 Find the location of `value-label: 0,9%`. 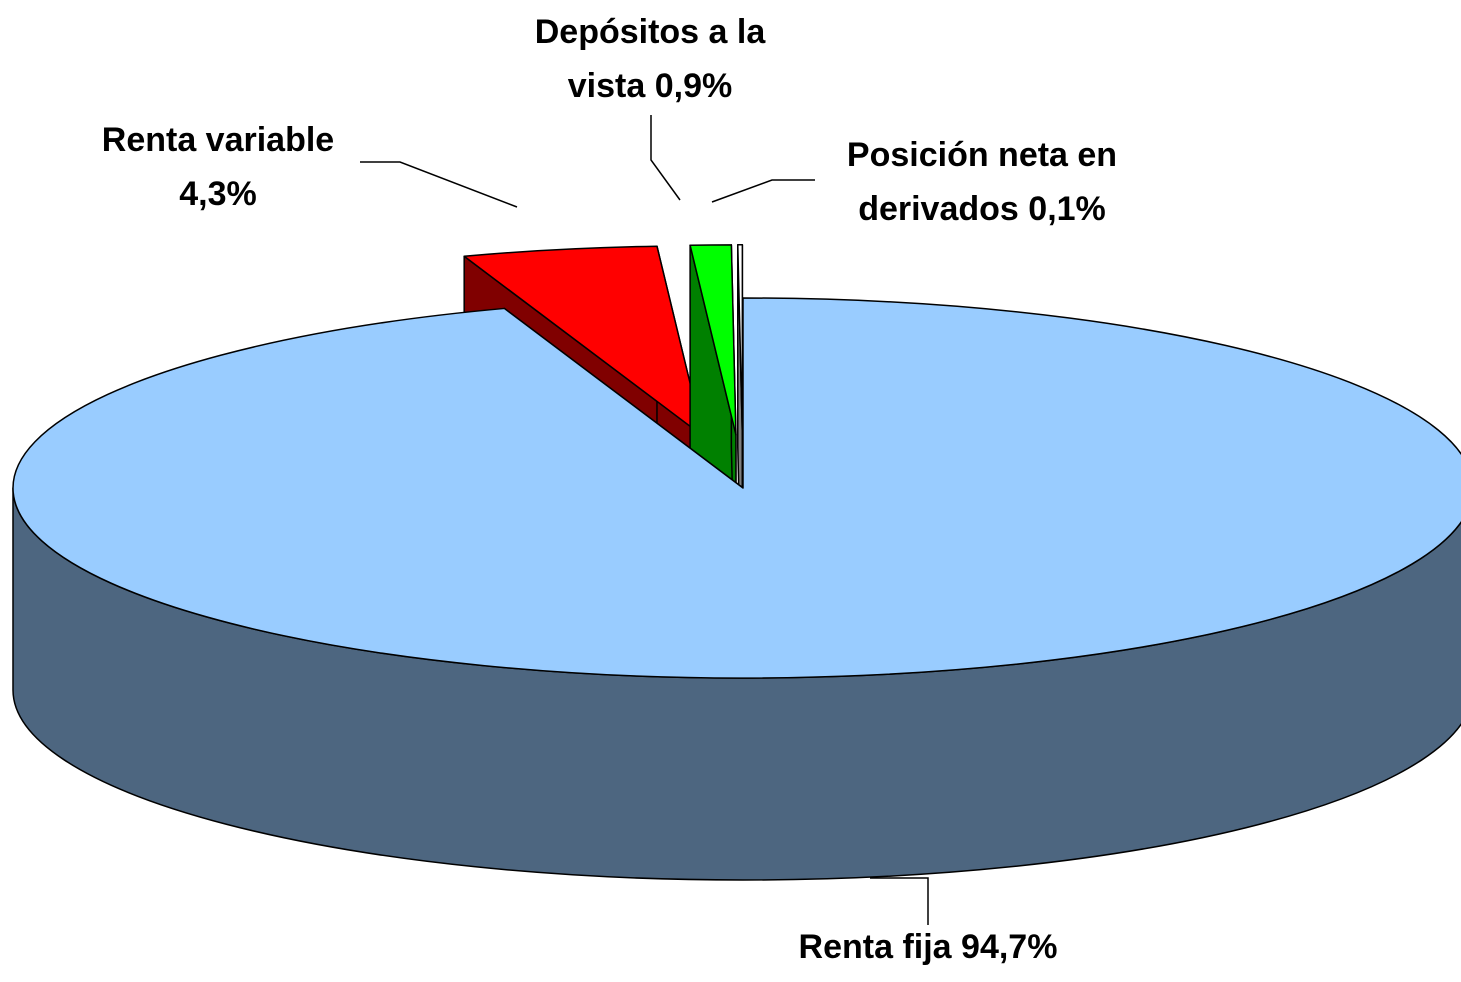

value-label: 0,9% is located at coordinates (693, 86).